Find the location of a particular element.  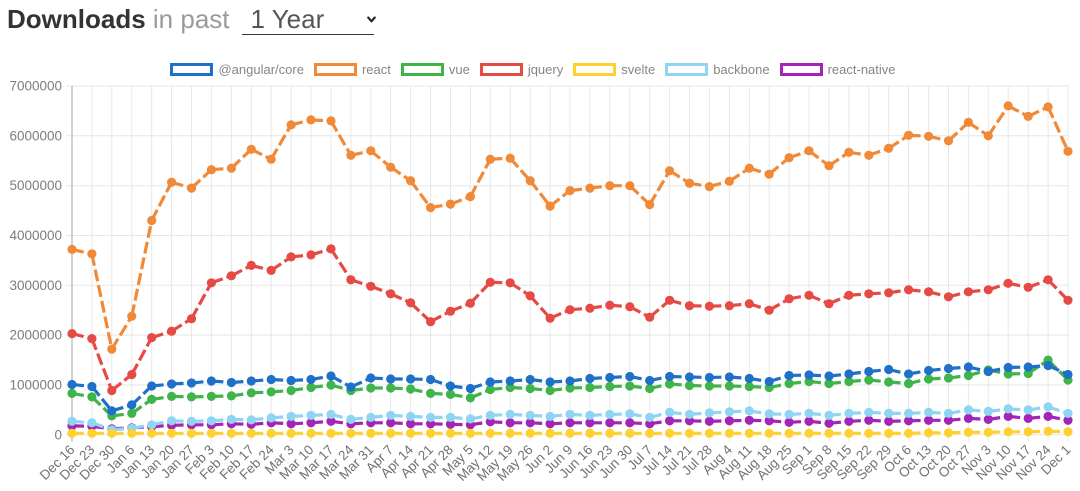

svg-text: 1000000 is located at coordinates (35, 385).